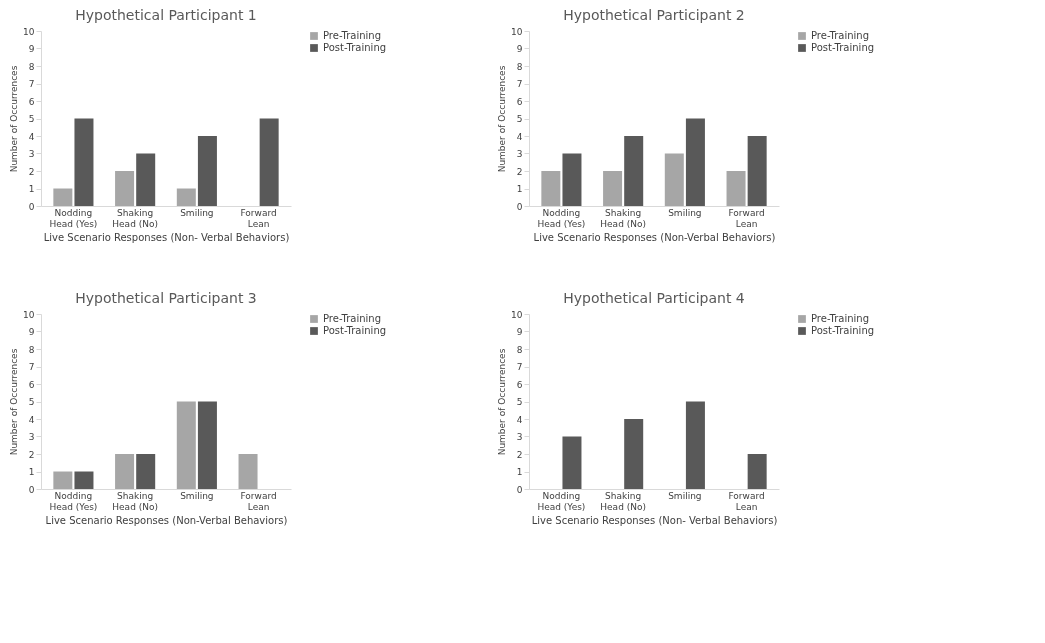 The image size is (1045, 643). I want to click on chart-title: Hypothetical Participant 3, so click(166, 298).